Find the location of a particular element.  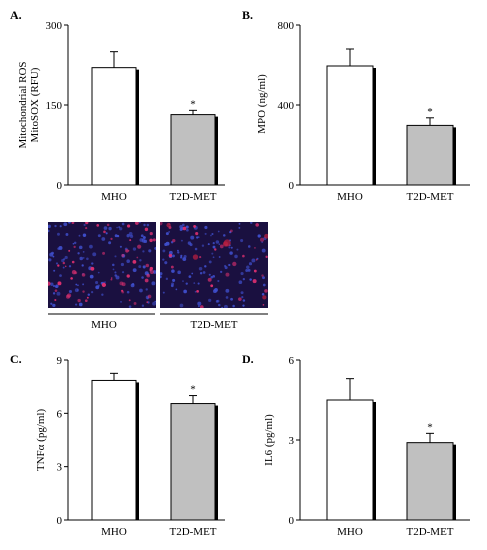

micrograph-label-mho: MHO is located at coordinates (104, 325).